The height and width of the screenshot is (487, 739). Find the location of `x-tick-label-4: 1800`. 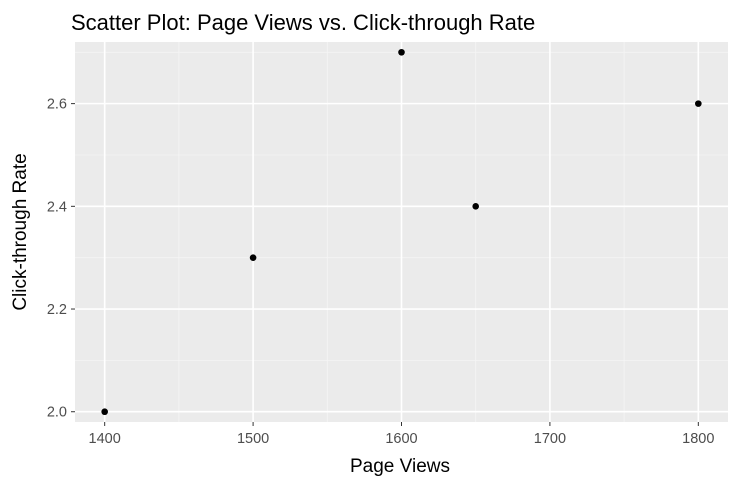

x-tick-label-4: 1800 is located at coordinates (698, 439).